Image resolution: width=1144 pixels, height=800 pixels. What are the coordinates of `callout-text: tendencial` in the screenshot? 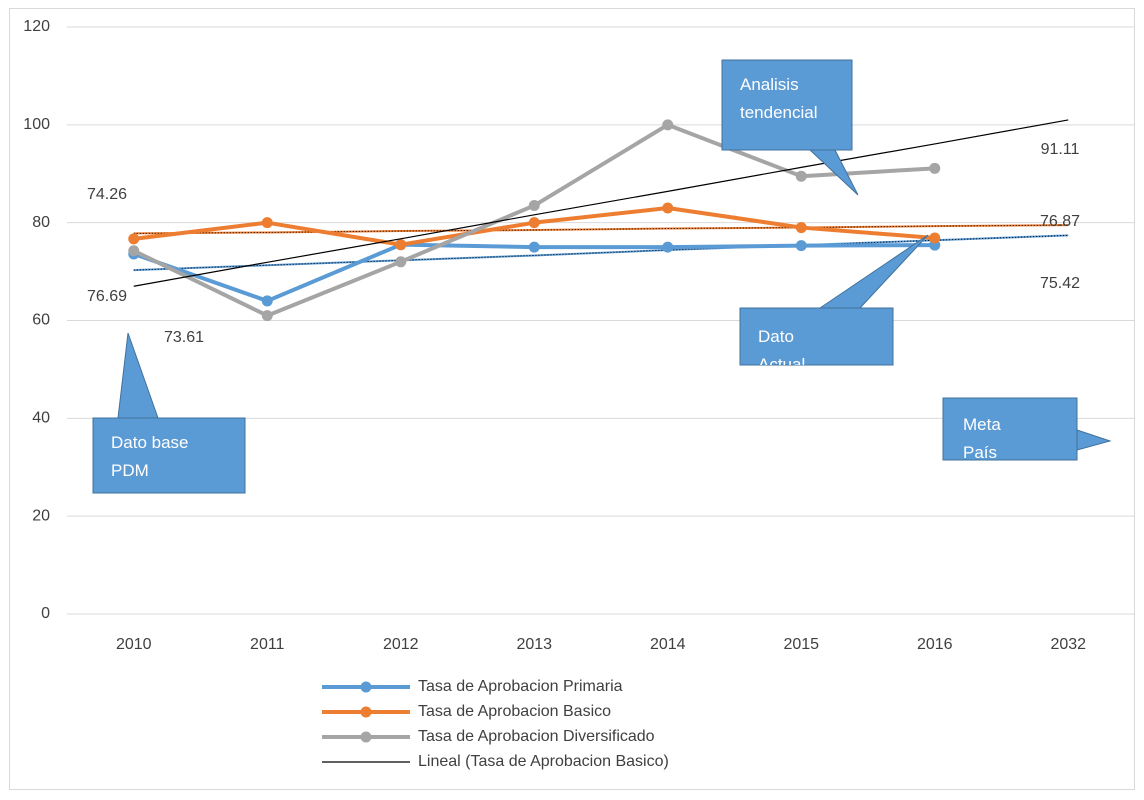 It's located at (779, 112).